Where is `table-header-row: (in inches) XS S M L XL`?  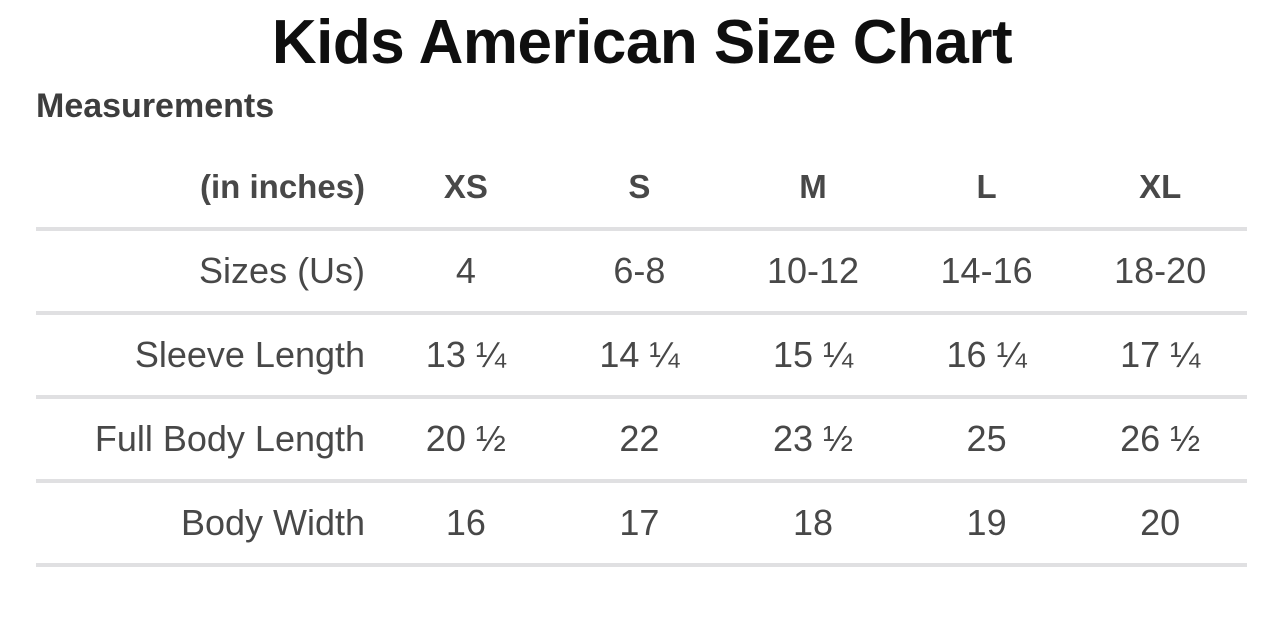
table-header-row: (in inches) XS S M L XL is located at coordinates (641, 189).